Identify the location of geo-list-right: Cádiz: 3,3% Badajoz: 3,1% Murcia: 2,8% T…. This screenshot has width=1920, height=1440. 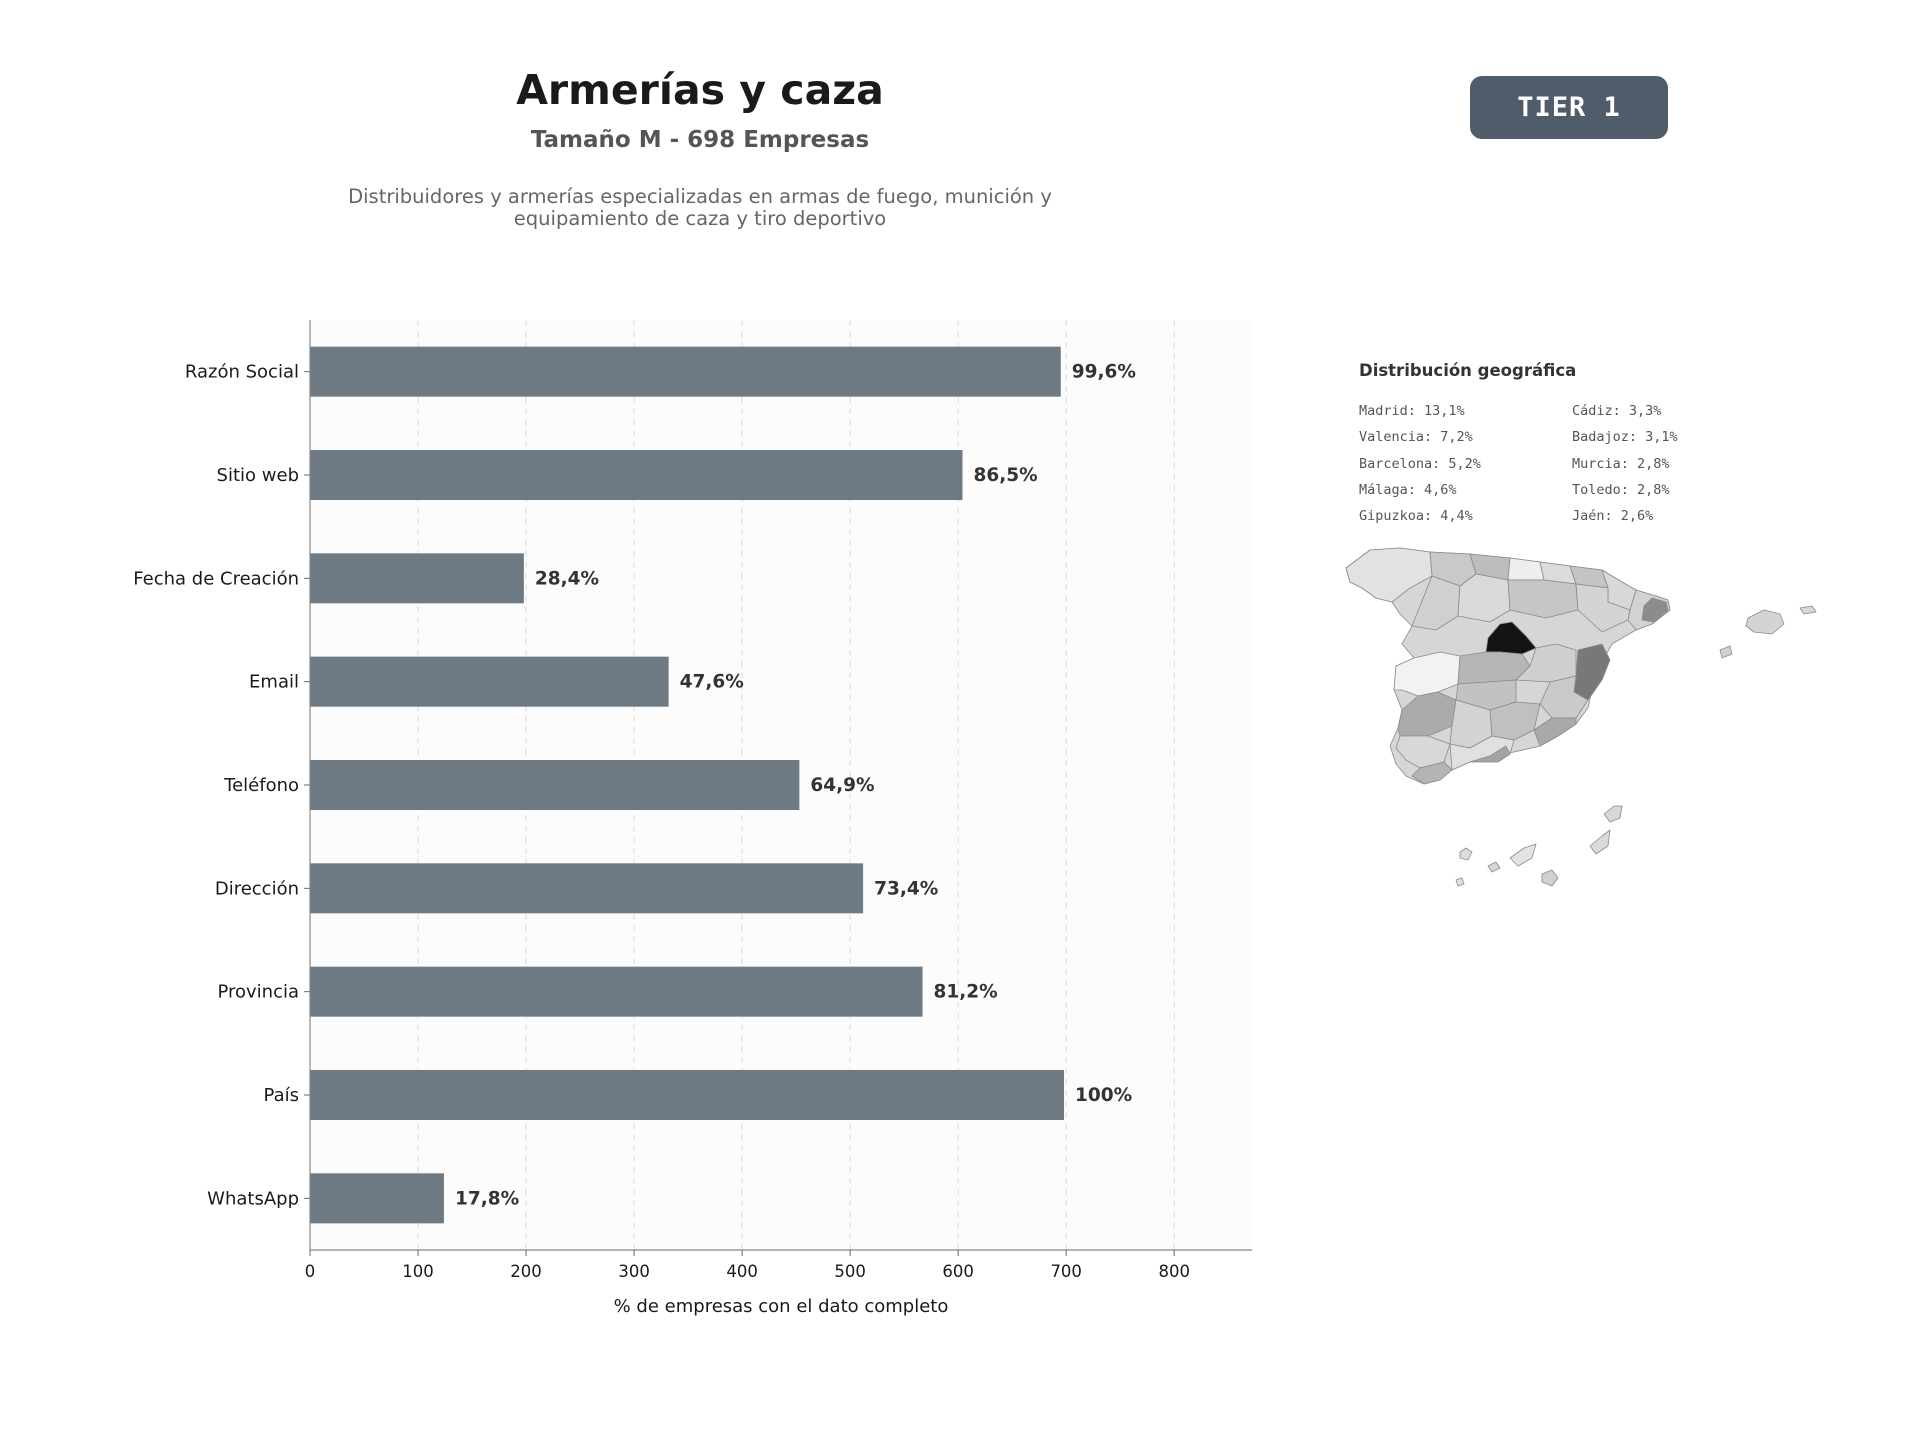
(1625, 463).